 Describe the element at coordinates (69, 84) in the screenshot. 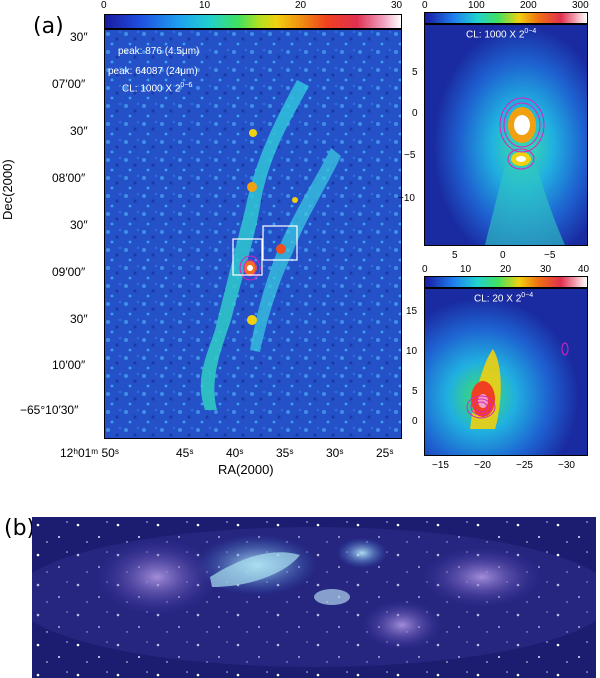

I see `y-tick: 07′00″` at that location.